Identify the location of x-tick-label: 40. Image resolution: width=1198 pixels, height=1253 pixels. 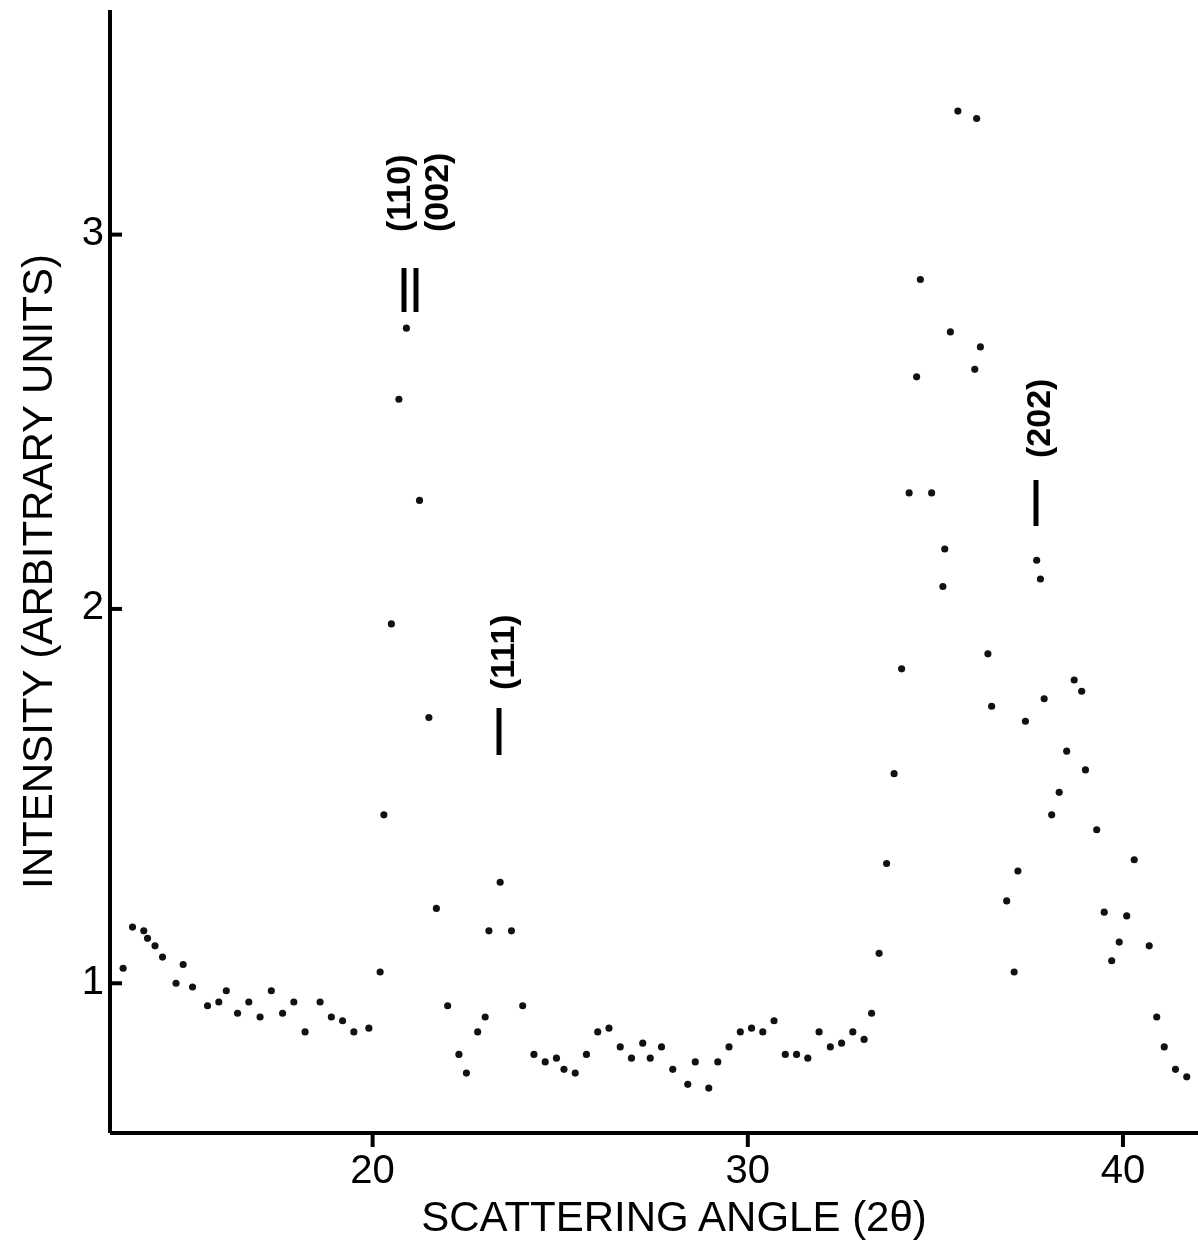
(1123, 1169).